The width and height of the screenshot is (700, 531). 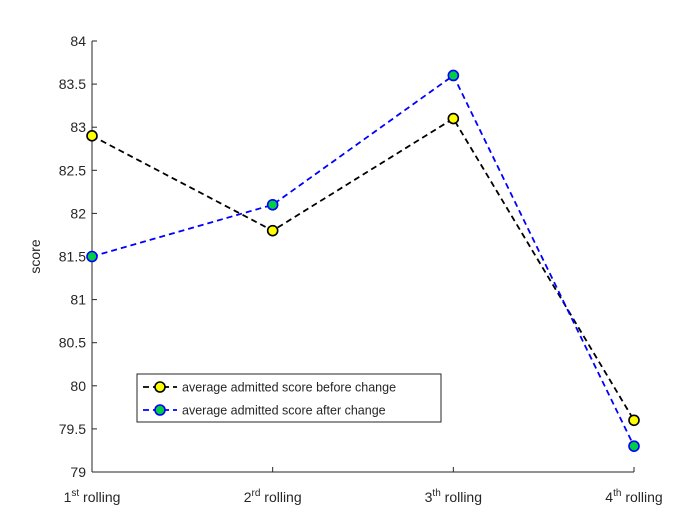 I want to click on y-tick-label: 79, so click(x=78, y=472).